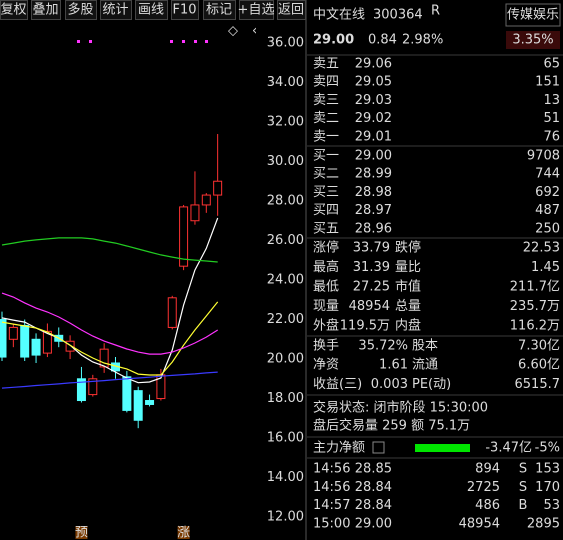 This screenshot has width=563, height=540. I want to click on stat-label: 内盘, so click(408, 326).